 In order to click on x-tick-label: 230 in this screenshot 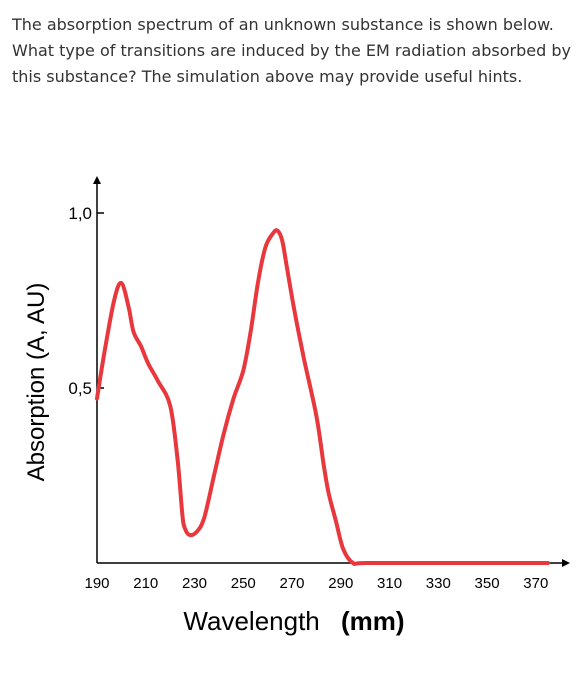, I will do `click(194, 583)`.